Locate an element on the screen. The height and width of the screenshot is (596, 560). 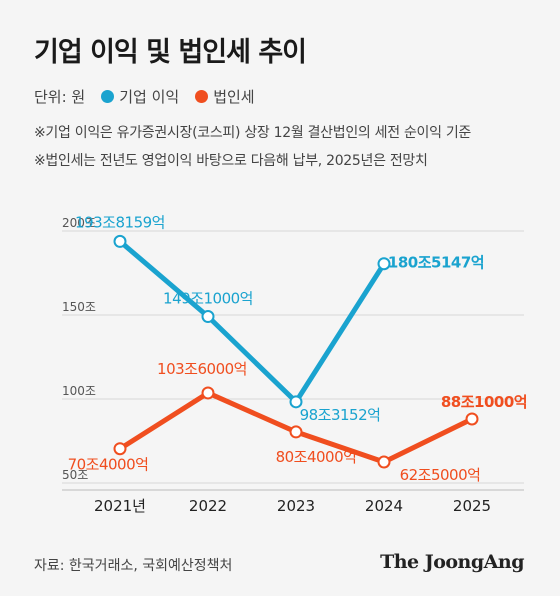
data-label-corporate-tax: 80조4000억 is located at coordinates (316, 457).